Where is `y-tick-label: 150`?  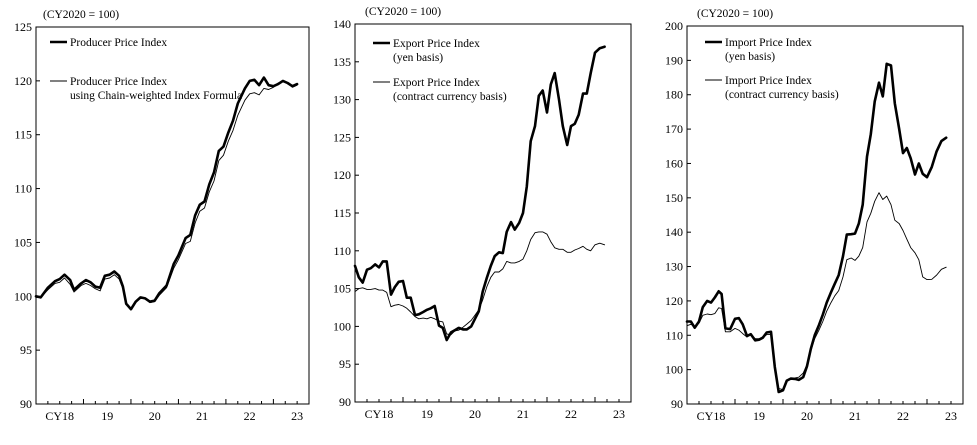 y-tick-label: 150 is located at coordinates (674, 198).